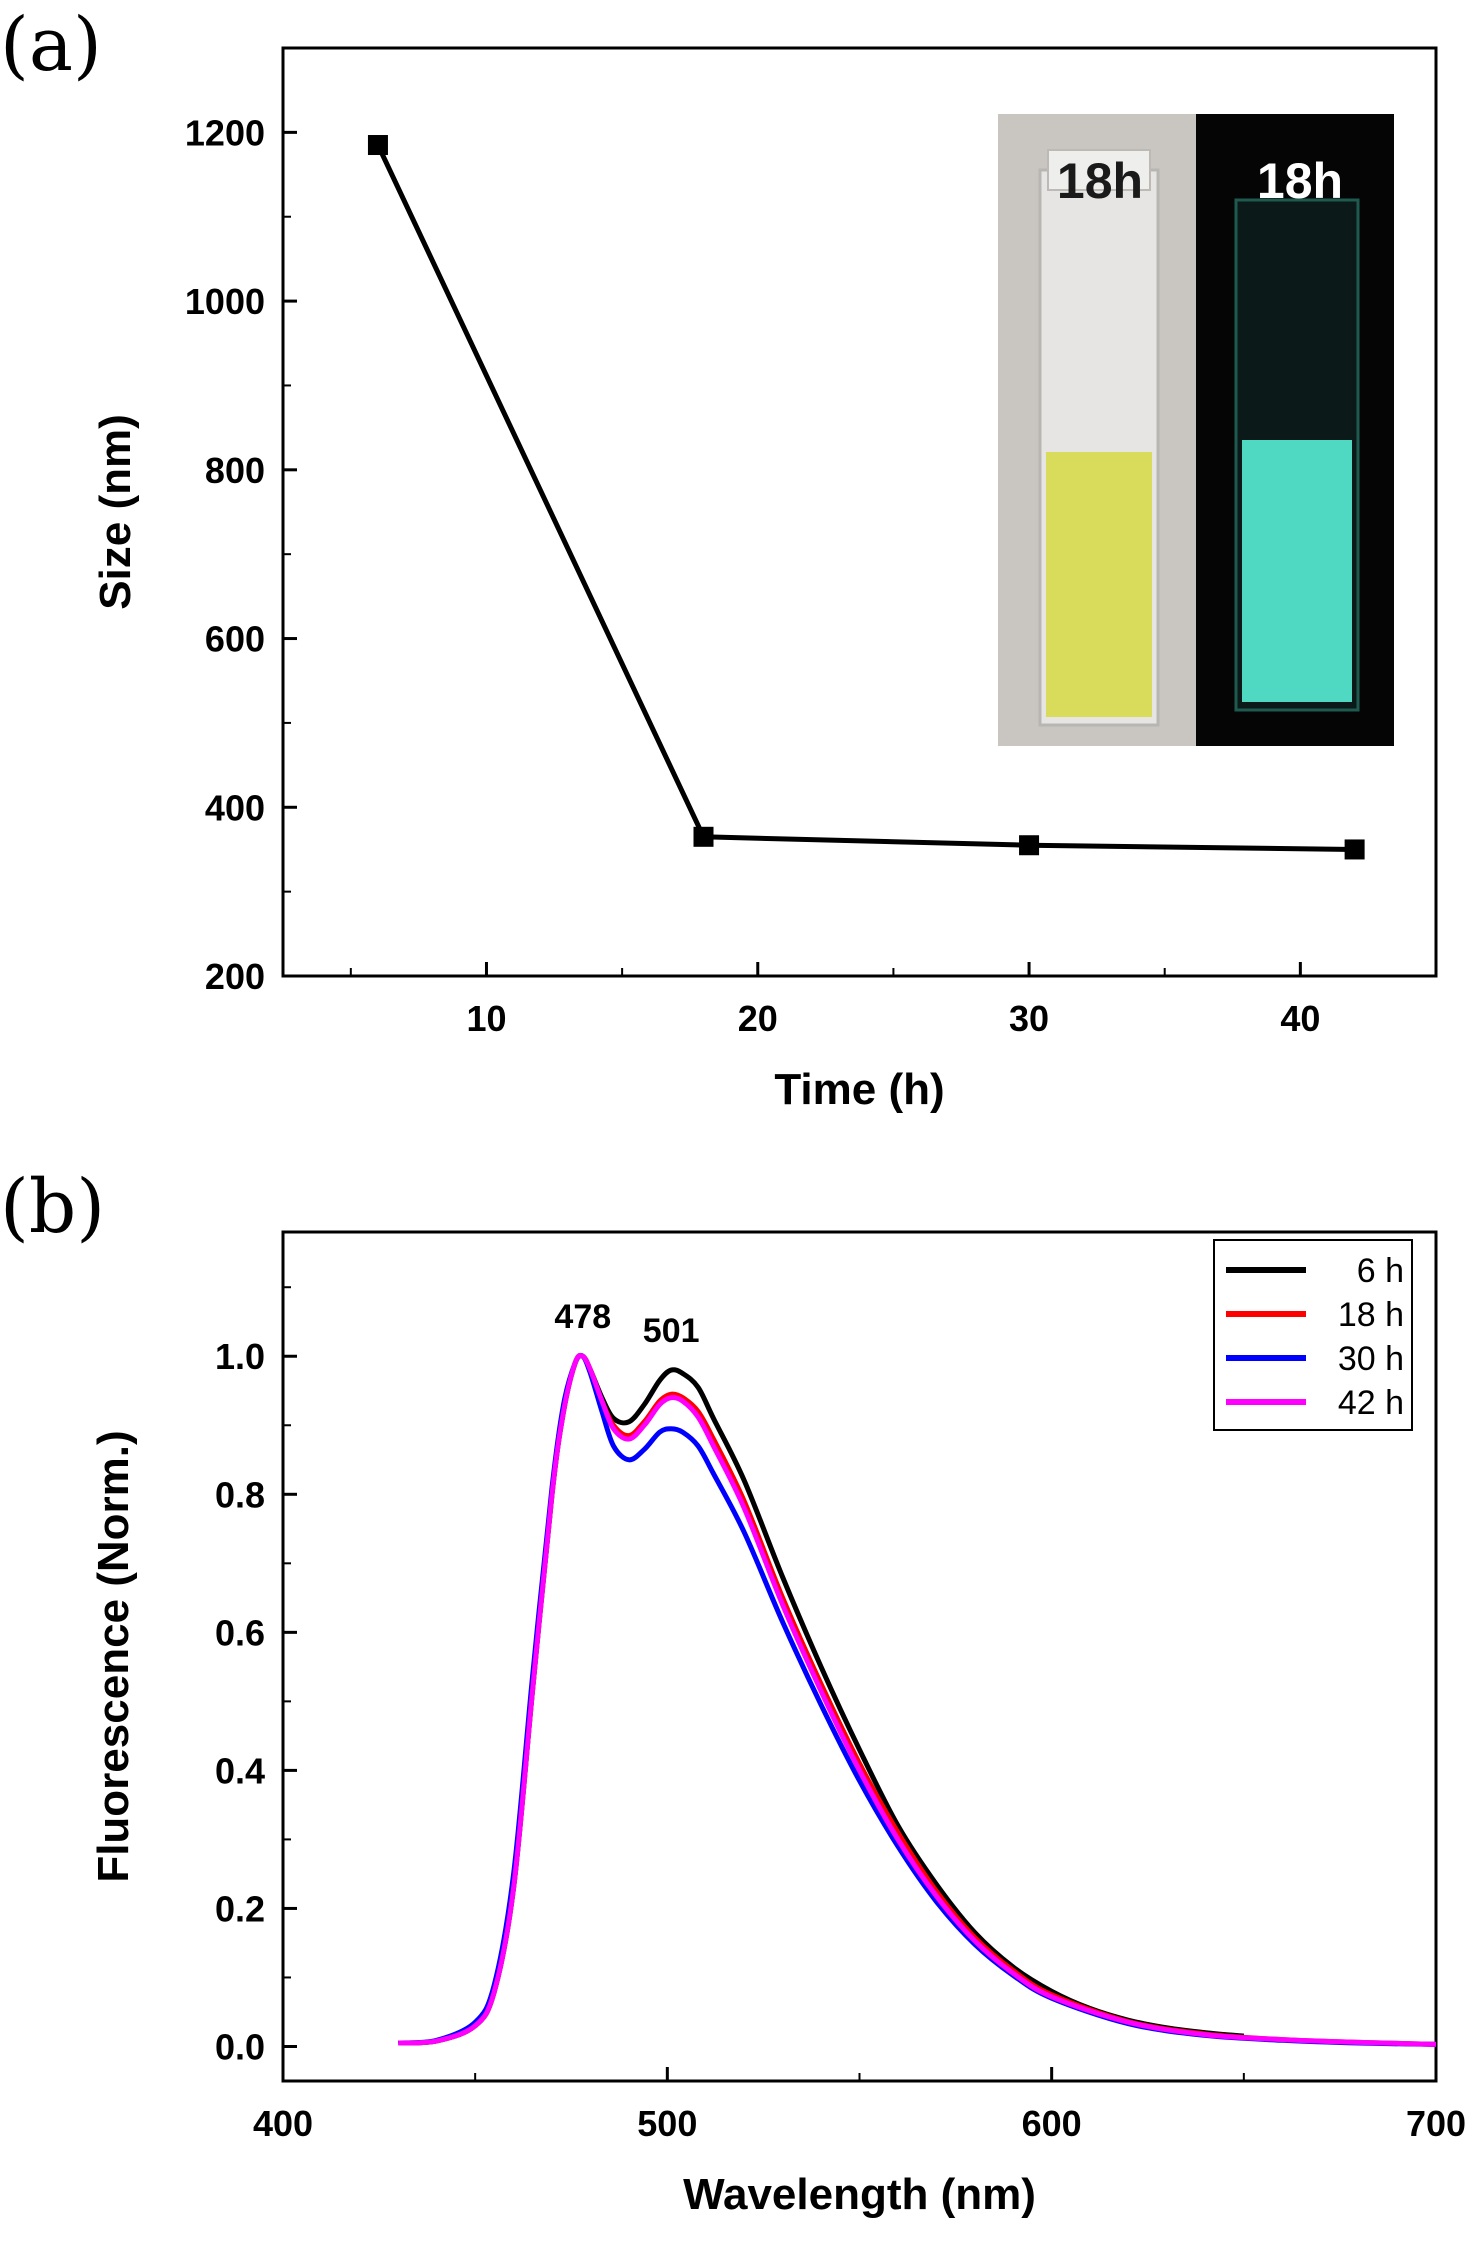 The width and height of the screenshot is (1476, 2241). I want to click on y-tick-label: 0.4, so click(240, 1770).